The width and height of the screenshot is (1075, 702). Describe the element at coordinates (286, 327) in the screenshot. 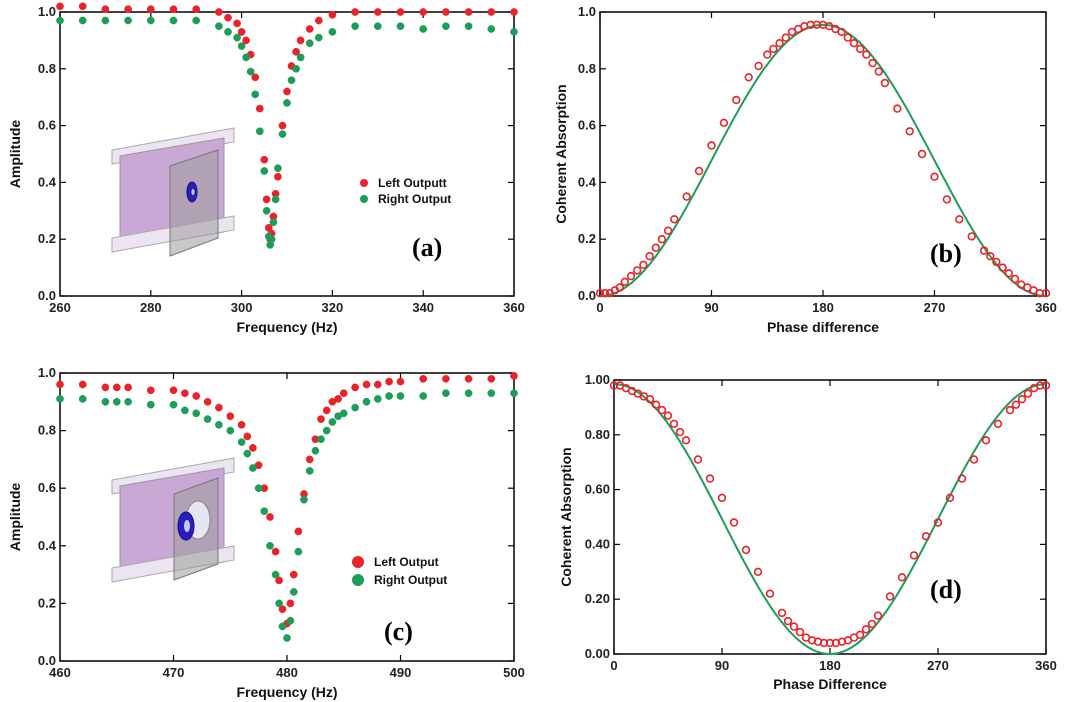

I see `x-axis-title-a: Frequency (Hz)` at that location.